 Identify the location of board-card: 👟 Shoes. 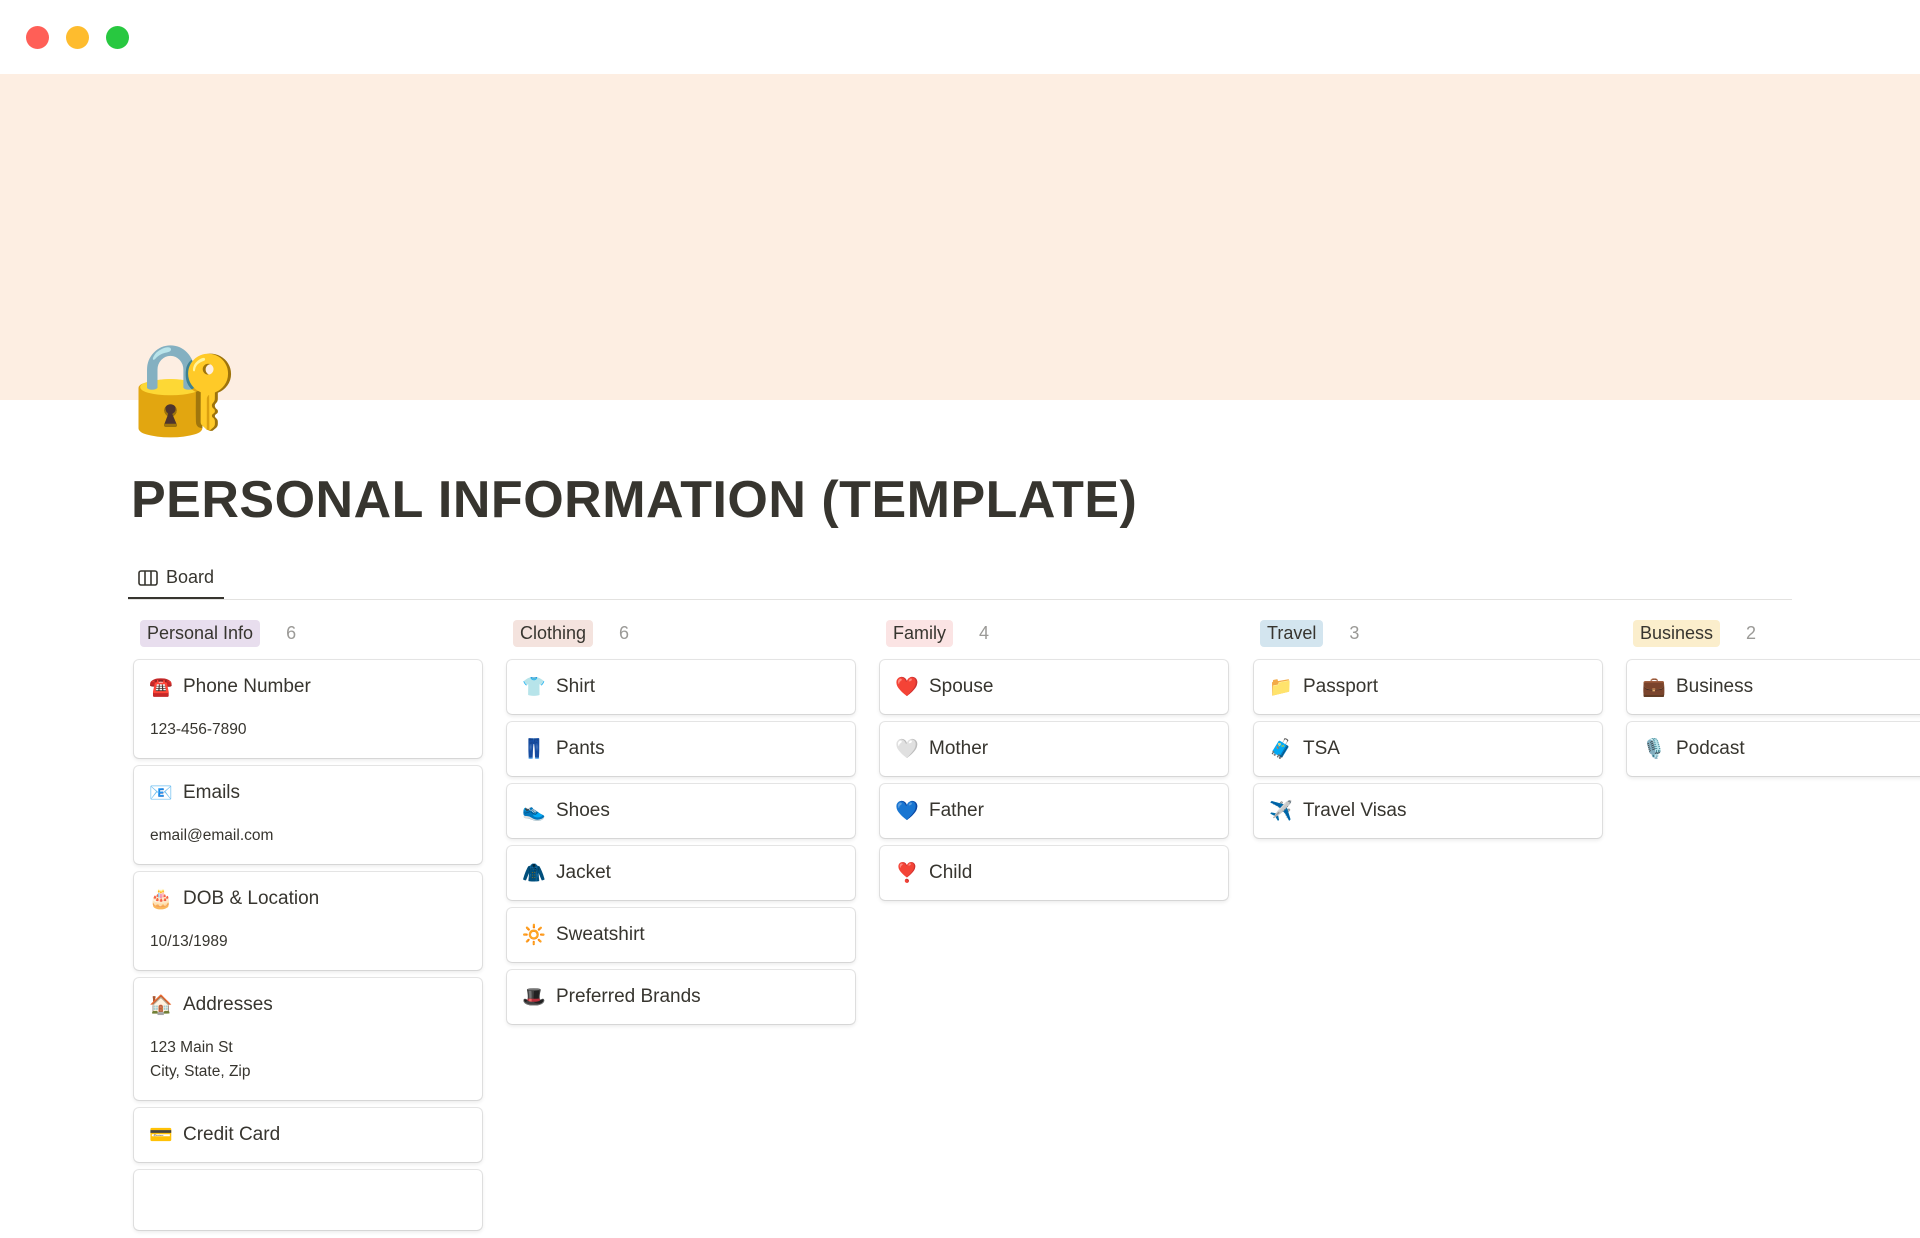
(681, 811).